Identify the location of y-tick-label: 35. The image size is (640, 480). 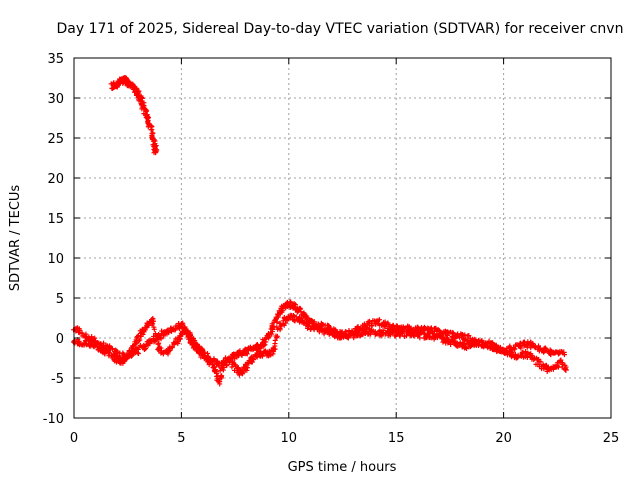
(55, 59).